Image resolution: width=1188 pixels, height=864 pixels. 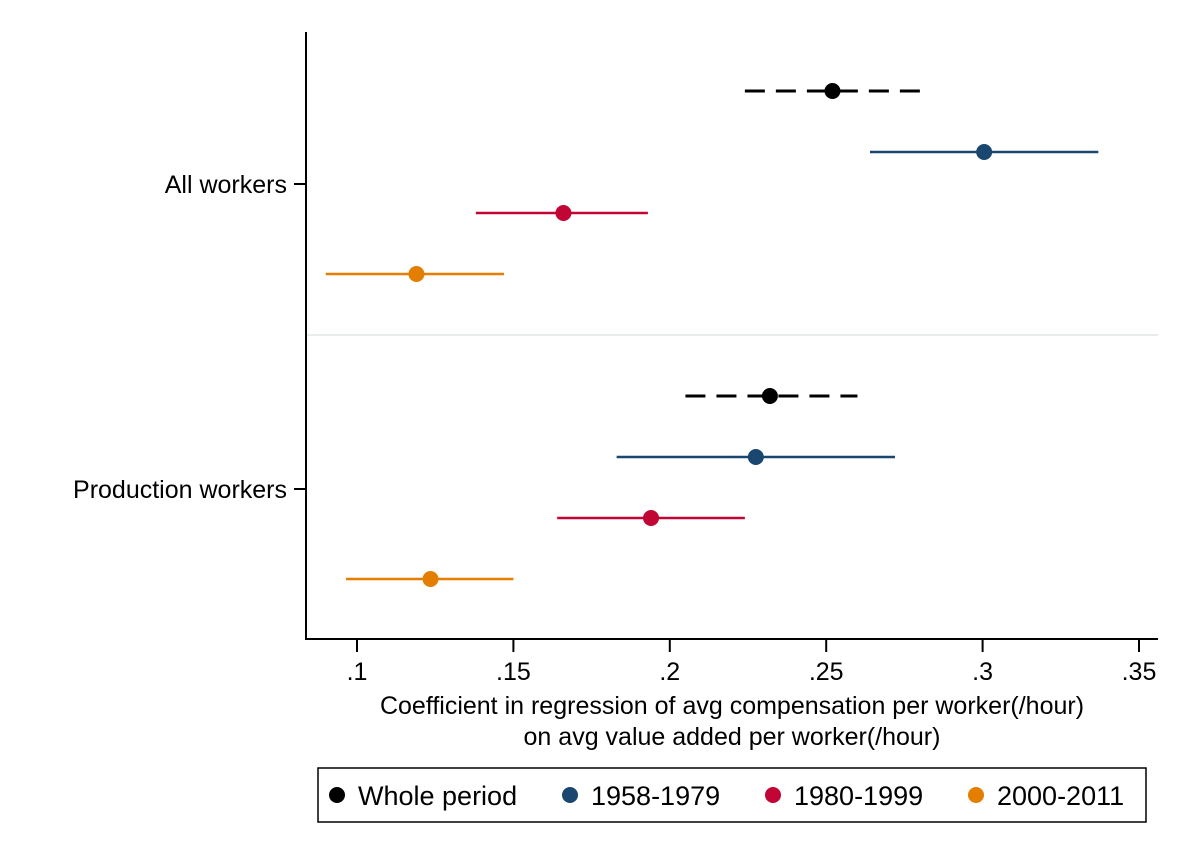 What do you see at coordinates (1139, 672) in the screenshot?
I see `x-tick-label: .35` at bounding box center [1139, 672].